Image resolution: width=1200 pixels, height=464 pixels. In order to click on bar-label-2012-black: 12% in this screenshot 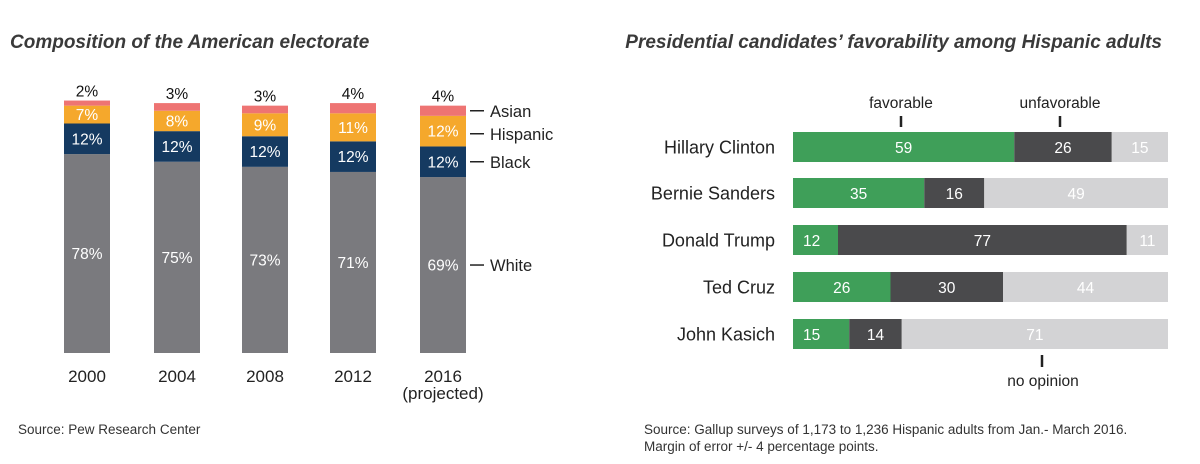, I will do `click(352, 157)`.